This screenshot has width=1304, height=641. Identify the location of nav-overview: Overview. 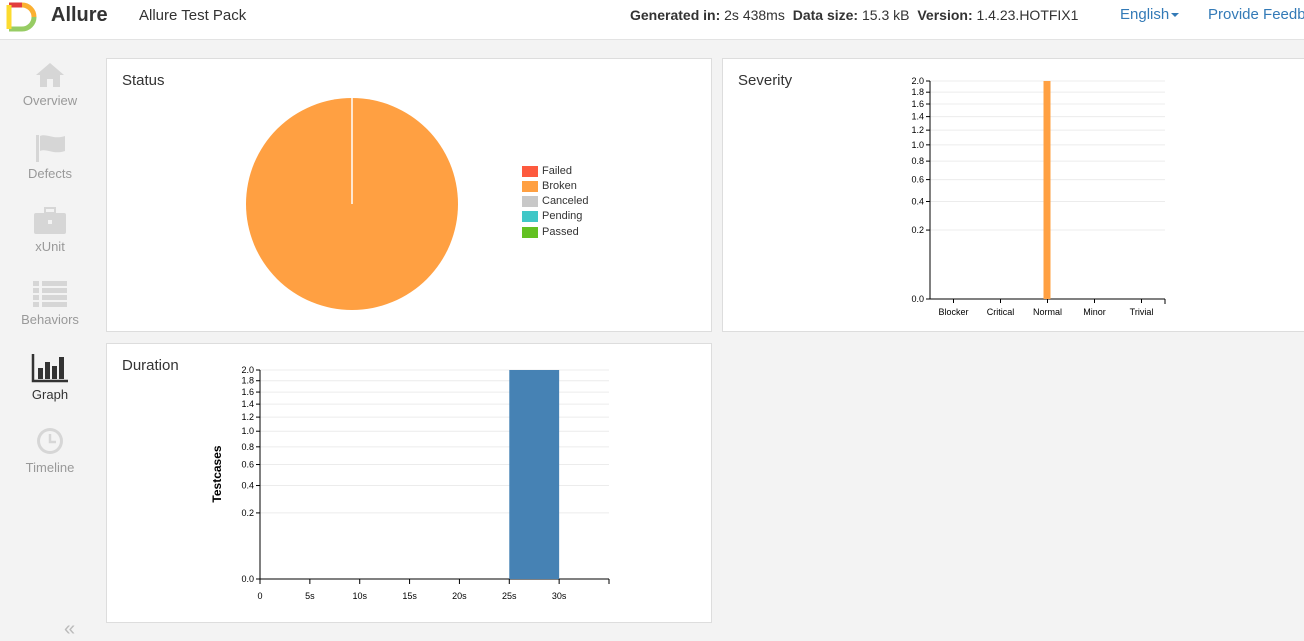
(50, 96).